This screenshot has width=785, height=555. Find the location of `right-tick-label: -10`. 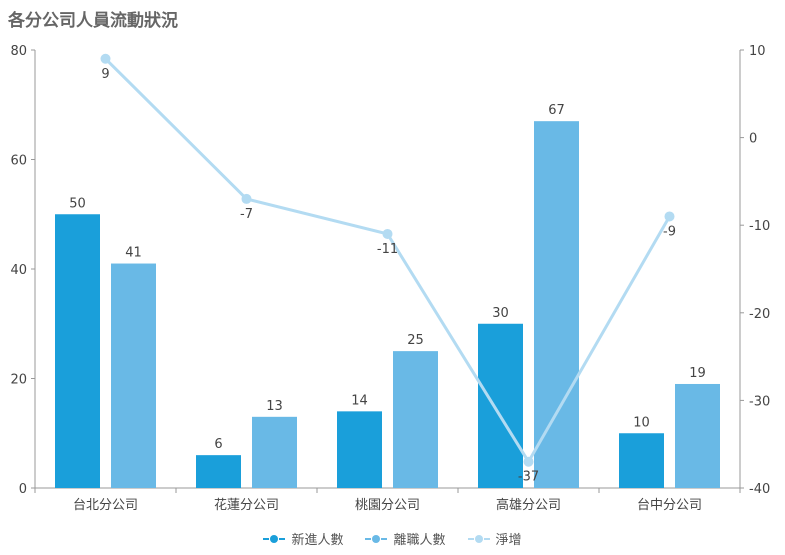

right-tick-label: -10 is located at coordinates (759, 226).